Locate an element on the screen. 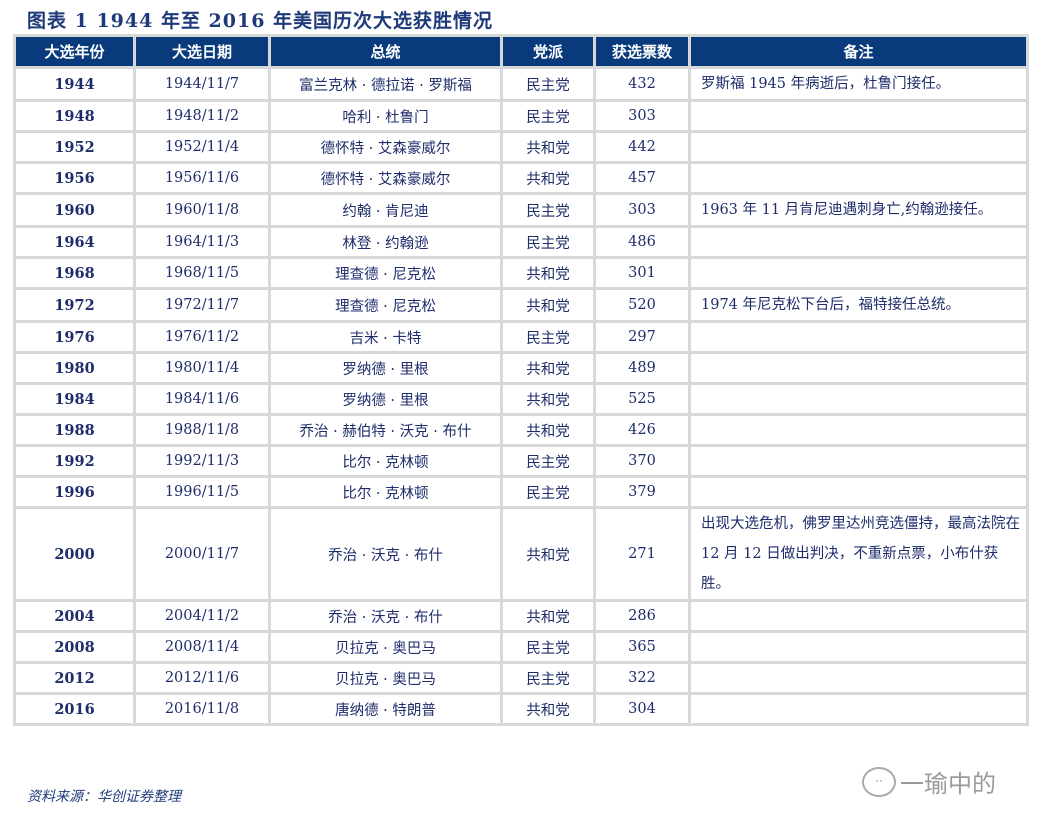 The image size is (1042, 826). column-header: 备注 is located at coordinates (858, 51).